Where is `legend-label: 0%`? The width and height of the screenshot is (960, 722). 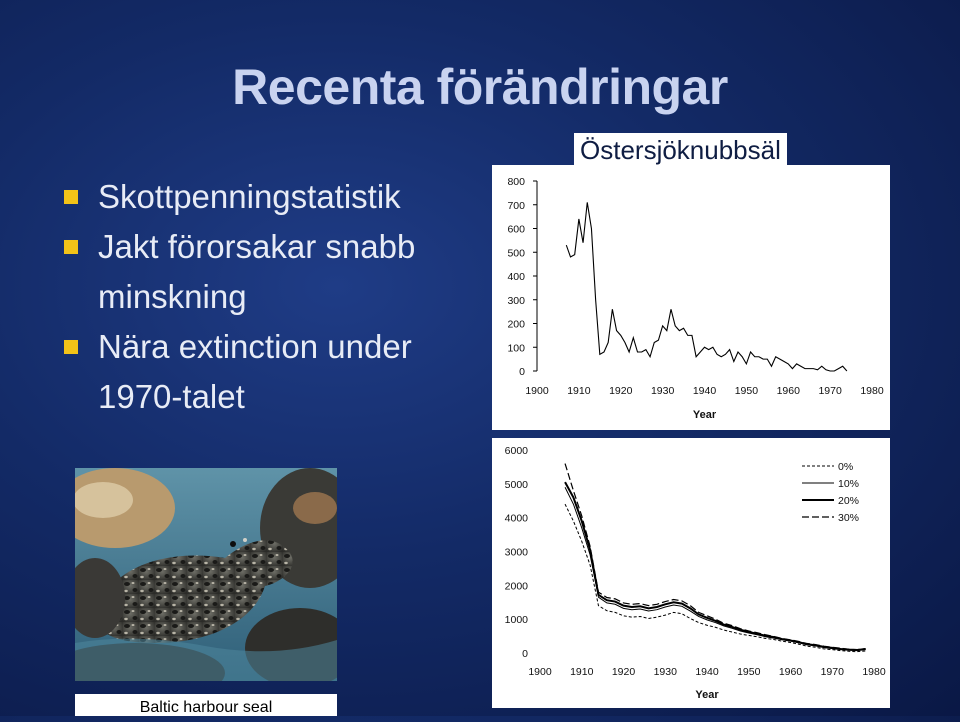 legend-label: 0% is located at coordinates (845, 467).